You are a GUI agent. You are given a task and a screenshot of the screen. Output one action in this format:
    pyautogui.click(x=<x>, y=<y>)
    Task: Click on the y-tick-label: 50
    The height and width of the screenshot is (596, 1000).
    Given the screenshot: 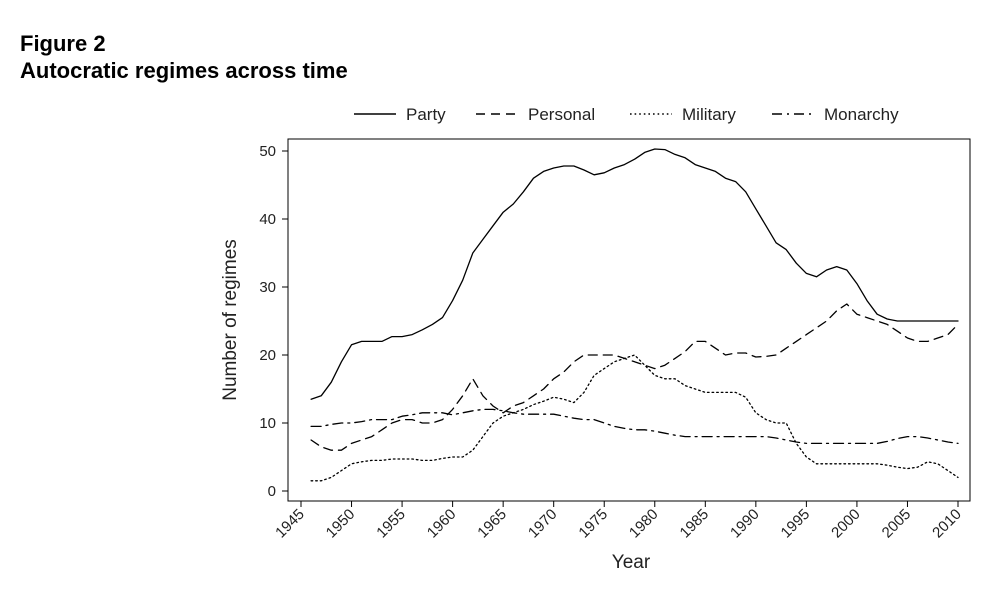 What is the action you would take?
    pyautogui.click(x=267, y=151)
    